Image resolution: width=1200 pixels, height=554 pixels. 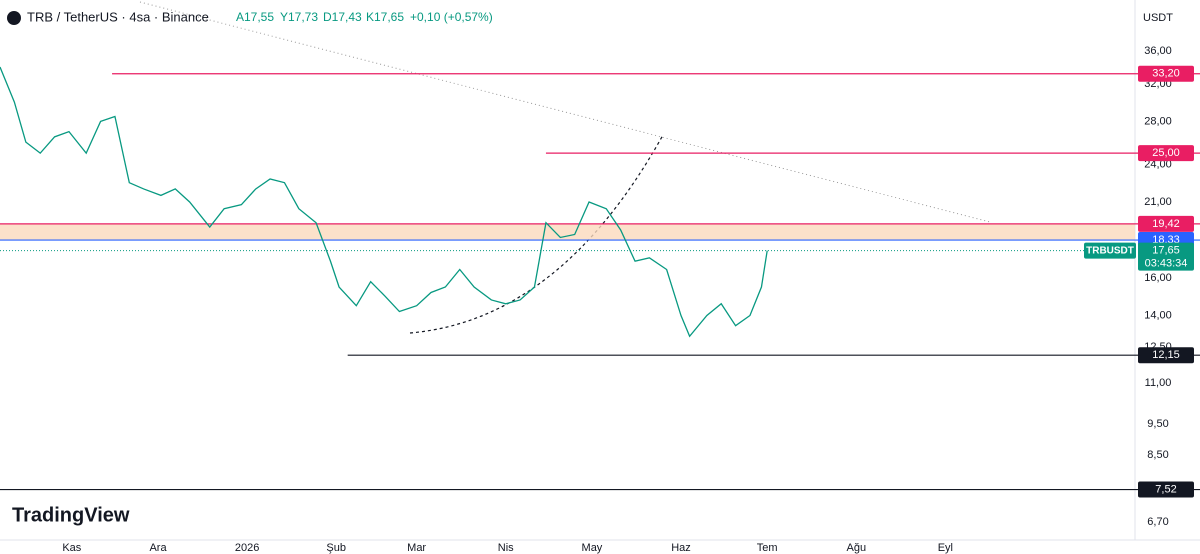 I want to click on symbol-icon, so click(x=14, y=18).